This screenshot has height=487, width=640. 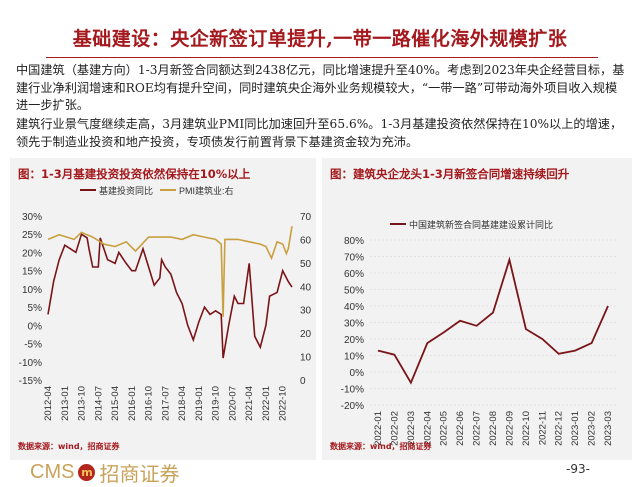 I want to click on x-tick-label: 2013-01, so click(x=65, y=403).